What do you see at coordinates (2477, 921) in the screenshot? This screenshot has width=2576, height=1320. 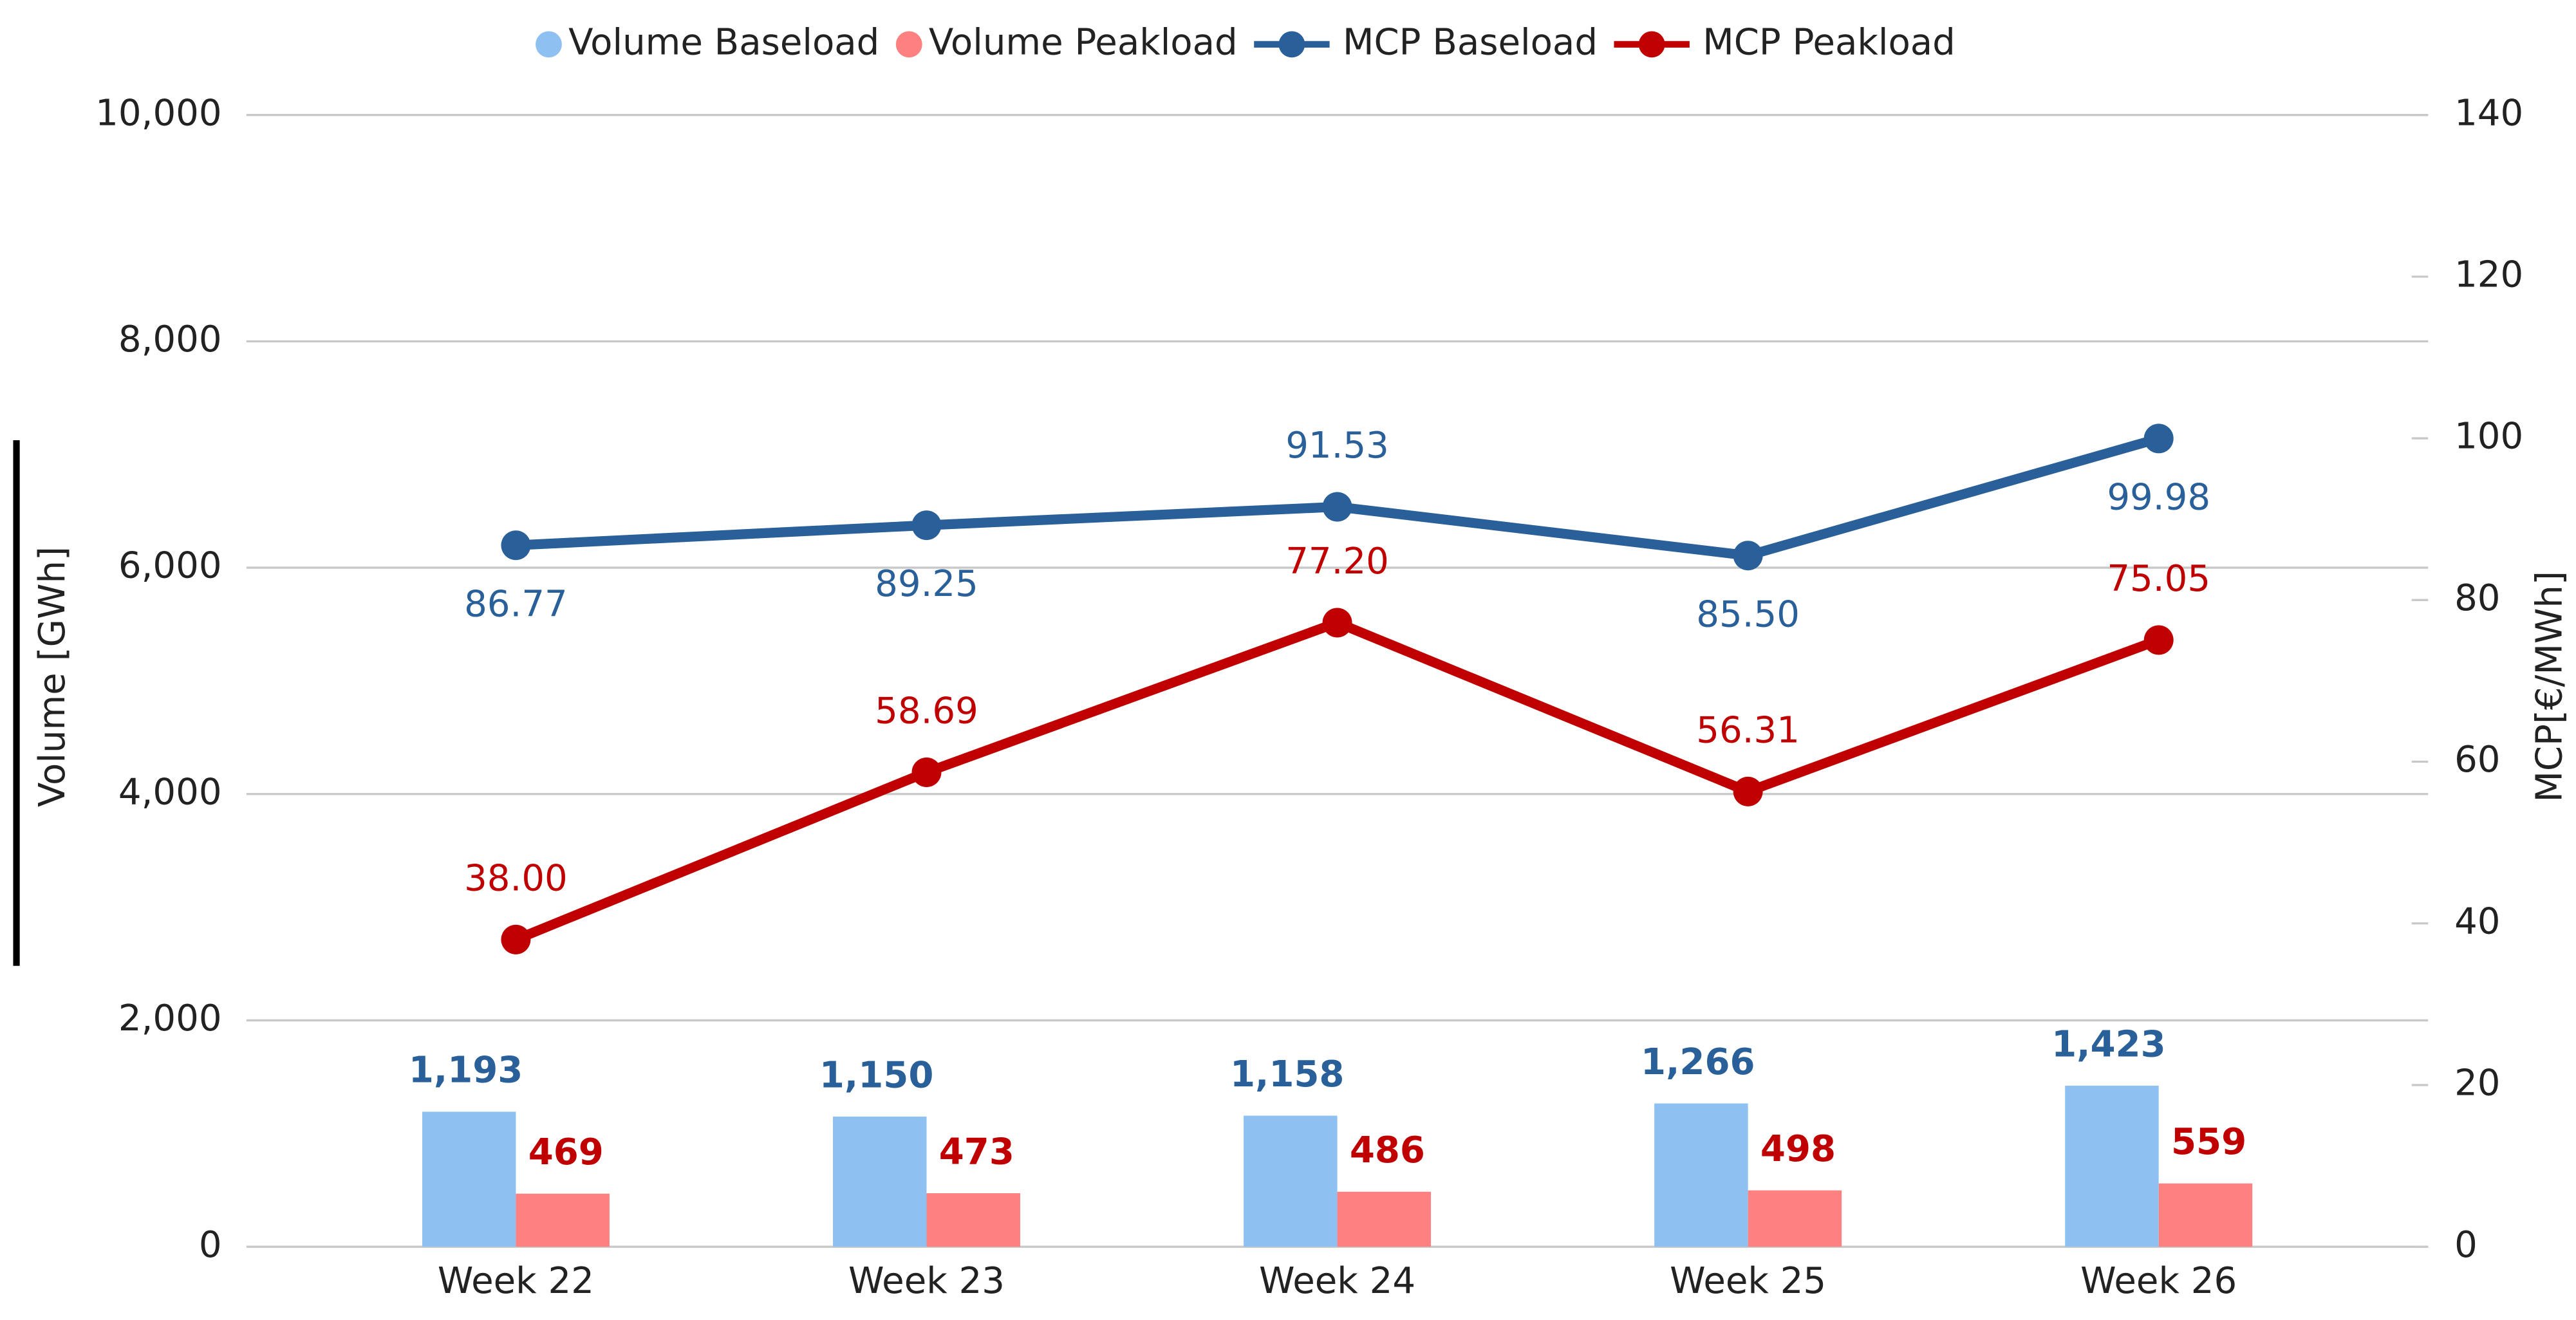 I see `y2-tick-label: 40` at bounding box center [2477, 921].